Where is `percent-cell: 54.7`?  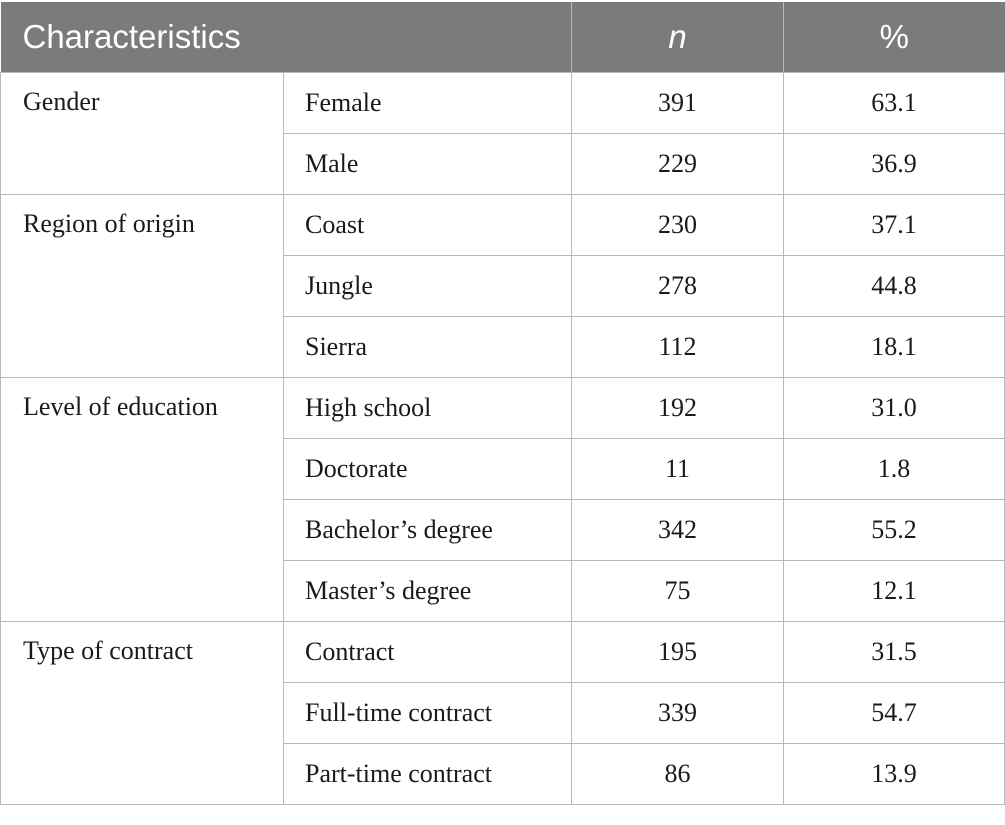
percent-cell: 54.7 is located at coordinates (894, 713).